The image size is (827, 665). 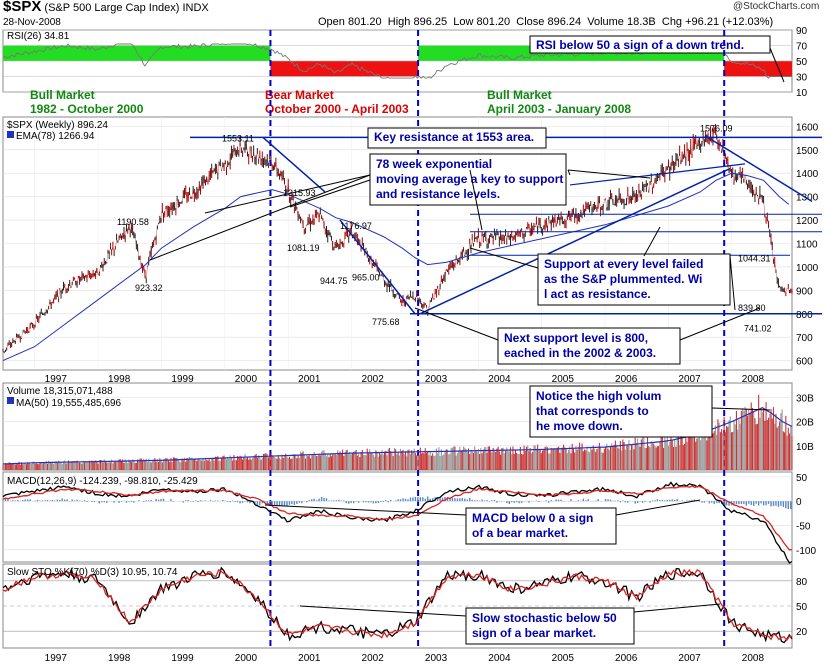 I want to click on rsi-tick-label: 30, so click(x=802, y=78).